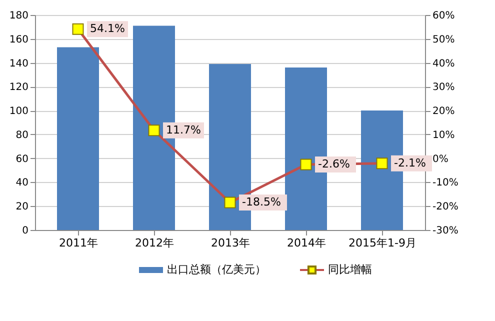 This screenshot has height=321, width=495. I want to click on x-tick-label: 2013年, so click(230, 243).